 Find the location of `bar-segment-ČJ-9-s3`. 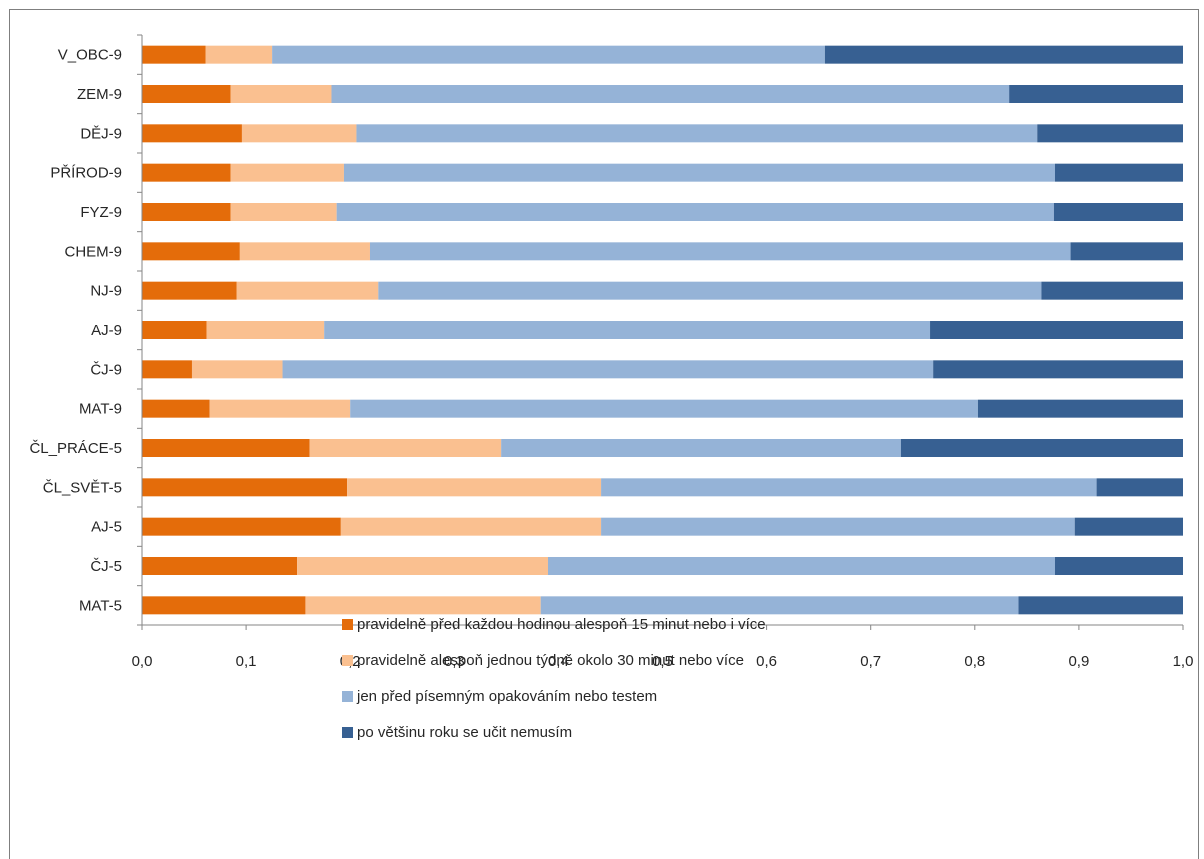

bar-segment-ČJ-9-s3 is located at coordinates (608, 369).